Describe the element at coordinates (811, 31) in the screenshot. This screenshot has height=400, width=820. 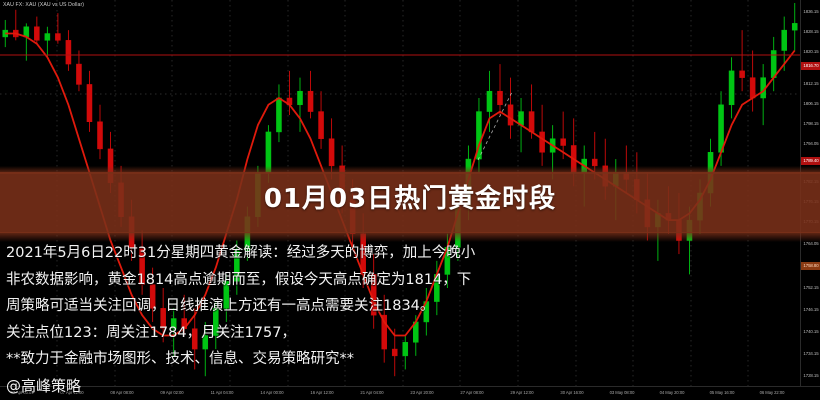
I see `price-tick: 1828.15` at that location.